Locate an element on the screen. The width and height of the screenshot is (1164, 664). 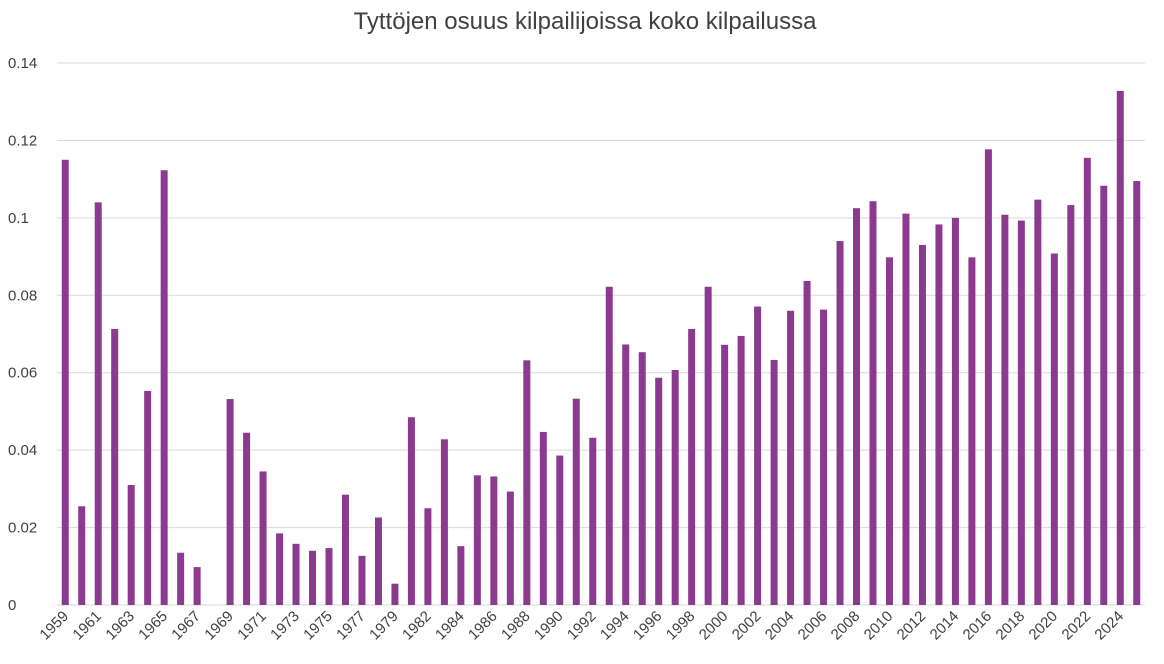
x-tick-label: 2008 is located at coordinates (846, 626).